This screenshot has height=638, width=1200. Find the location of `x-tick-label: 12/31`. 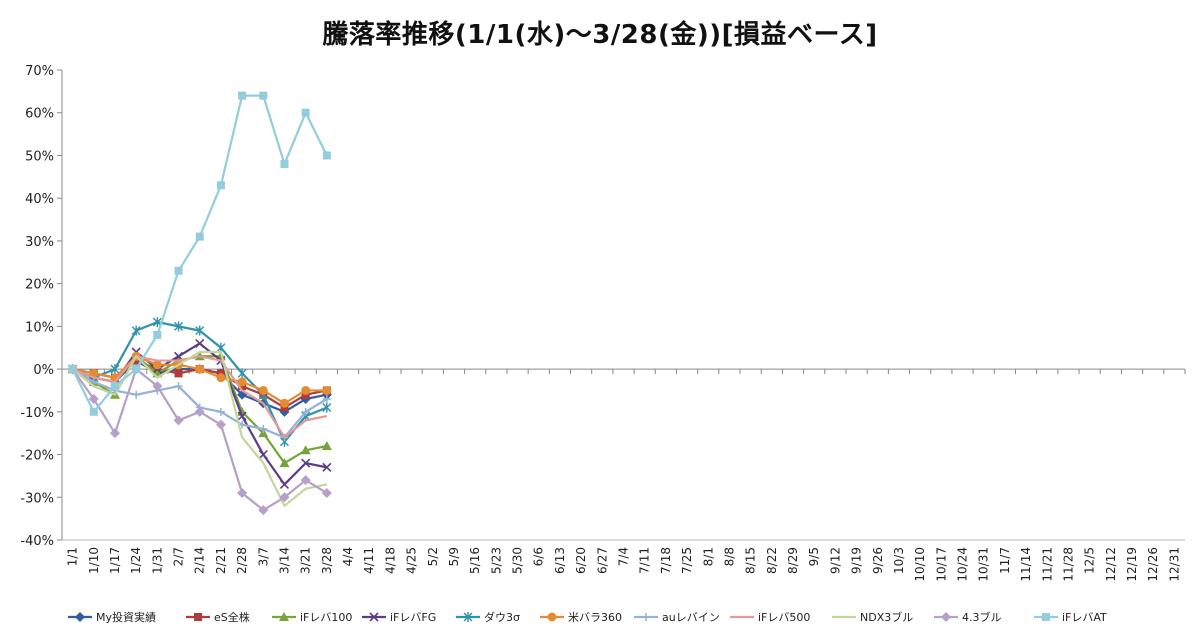

x-tick-label: 12/31 is located at coordinates (1174, 564).